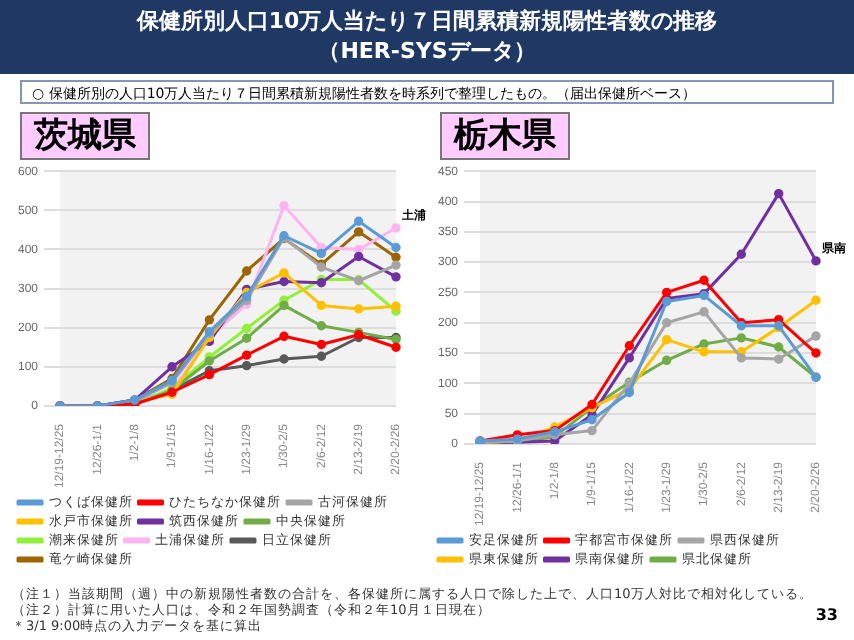 The height and width of the screenshot is (640, 854). I want to click on chart-title: 茨城県, so click(85, 136).